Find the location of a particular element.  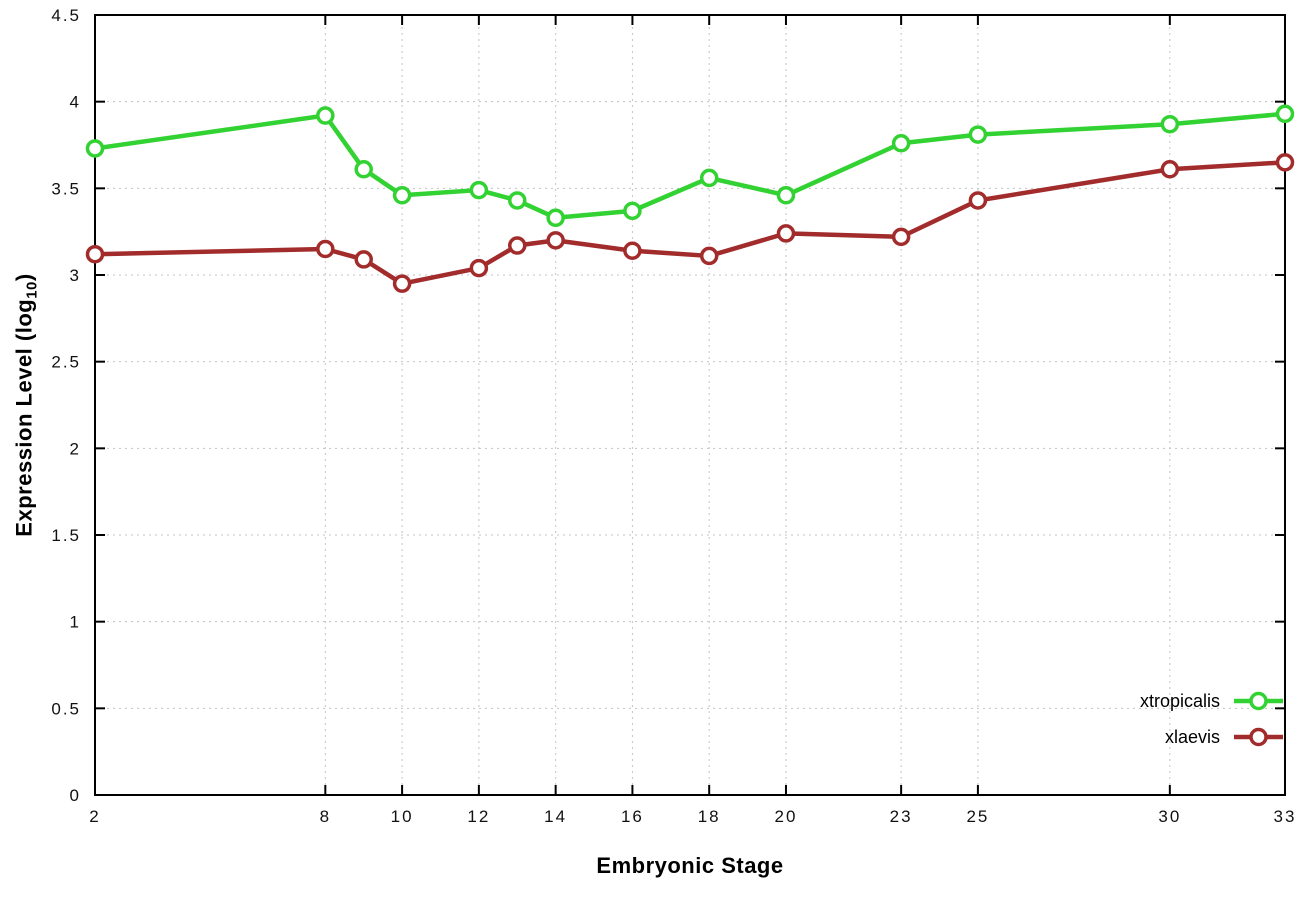

y-tick-label: 4.5 is located at coordinates (66, 15).